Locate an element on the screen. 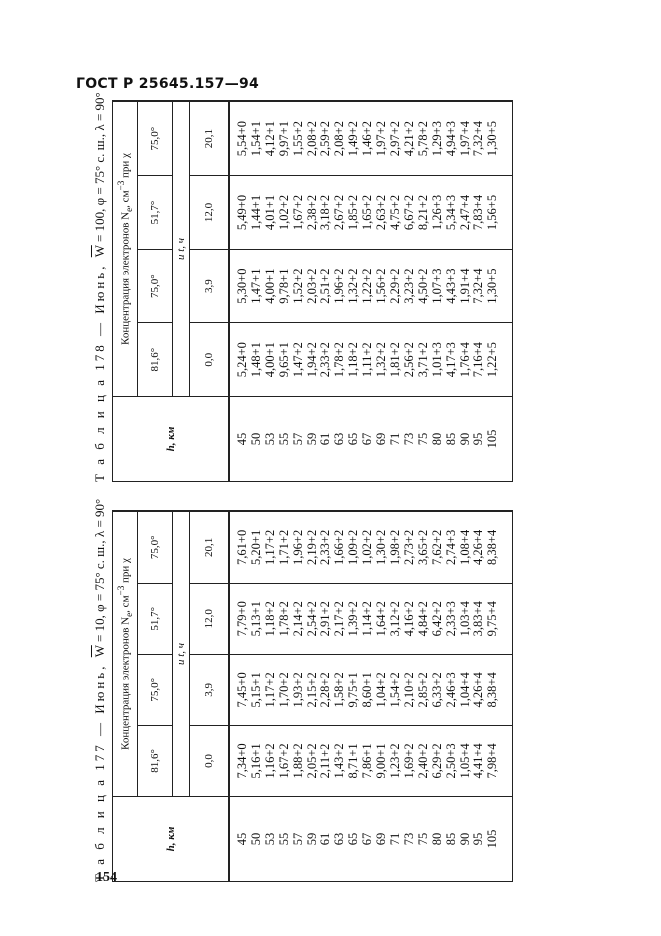 The height and width of the screenshot is (936, 661). table-cell: 3,83+4 is located at coordinates (478, 619).